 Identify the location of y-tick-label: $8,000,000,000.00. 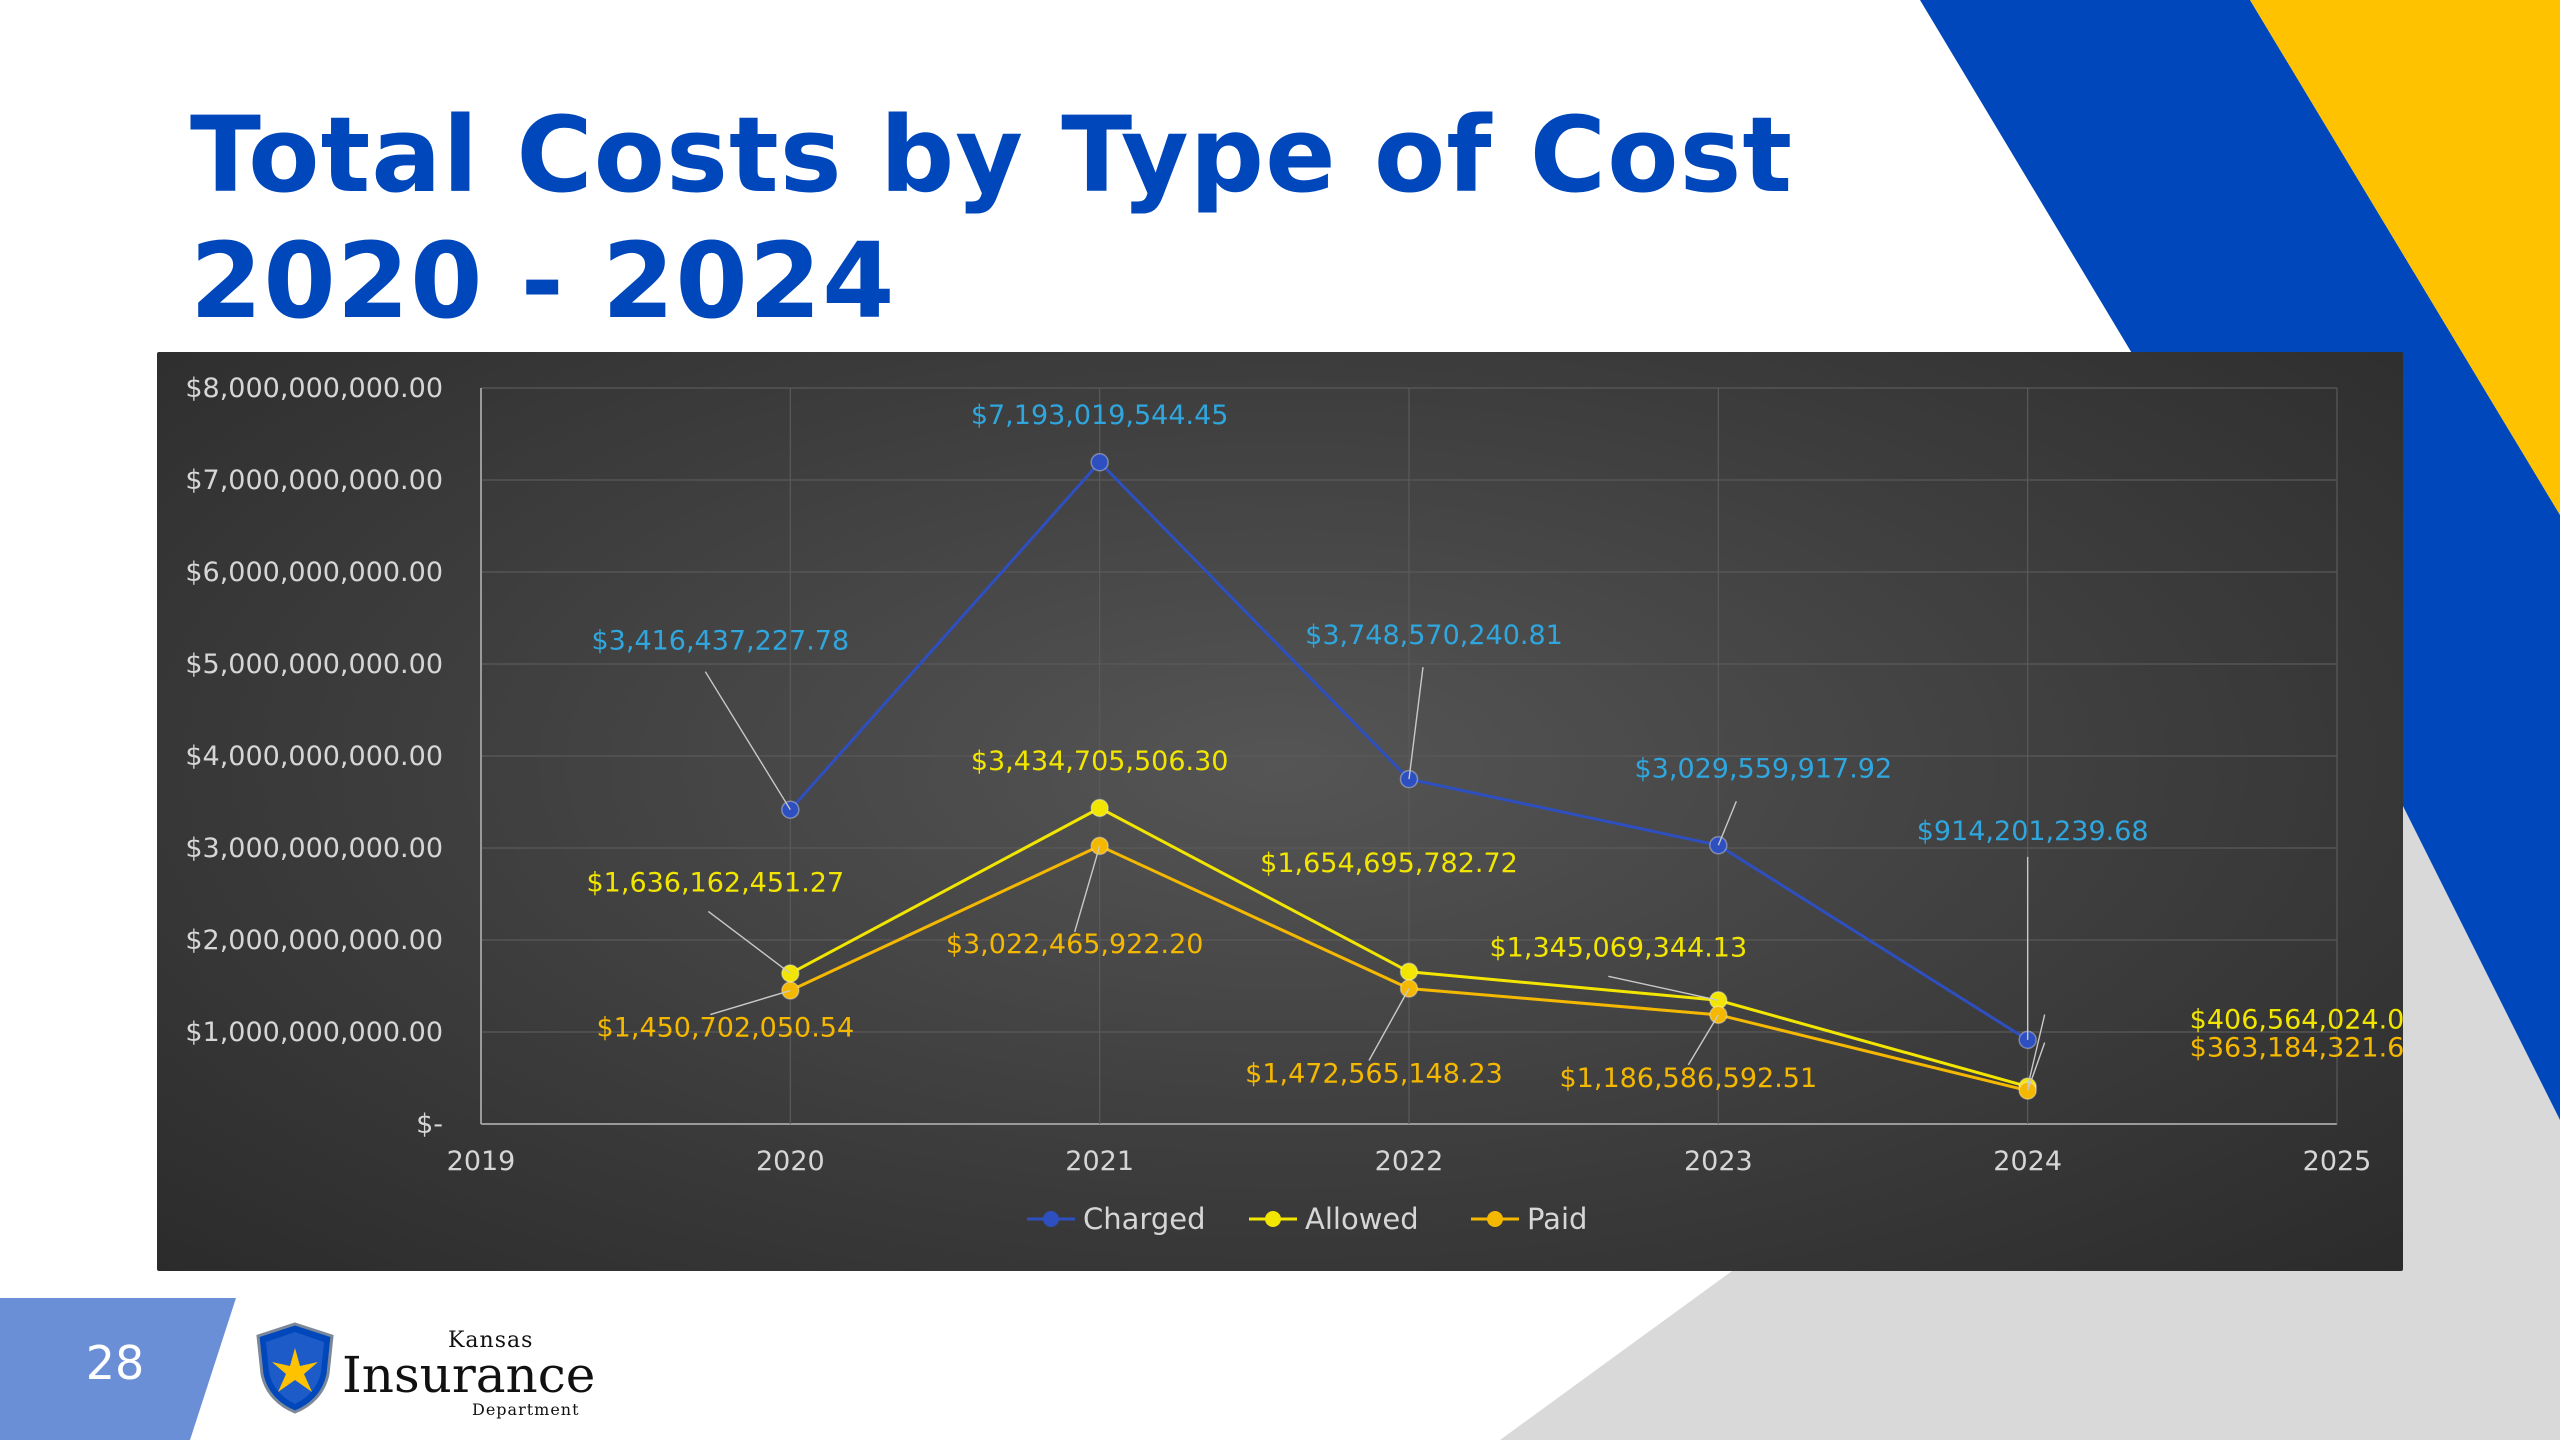
(314, 388).